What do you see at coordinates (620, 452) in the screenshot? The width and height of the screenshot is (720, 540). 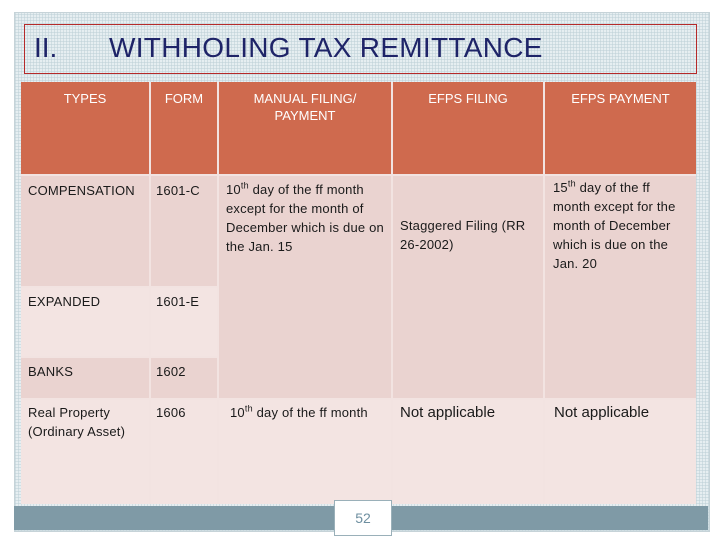 I see `efps-payment-cell: Not applicable` at bounding box center [620, 452].